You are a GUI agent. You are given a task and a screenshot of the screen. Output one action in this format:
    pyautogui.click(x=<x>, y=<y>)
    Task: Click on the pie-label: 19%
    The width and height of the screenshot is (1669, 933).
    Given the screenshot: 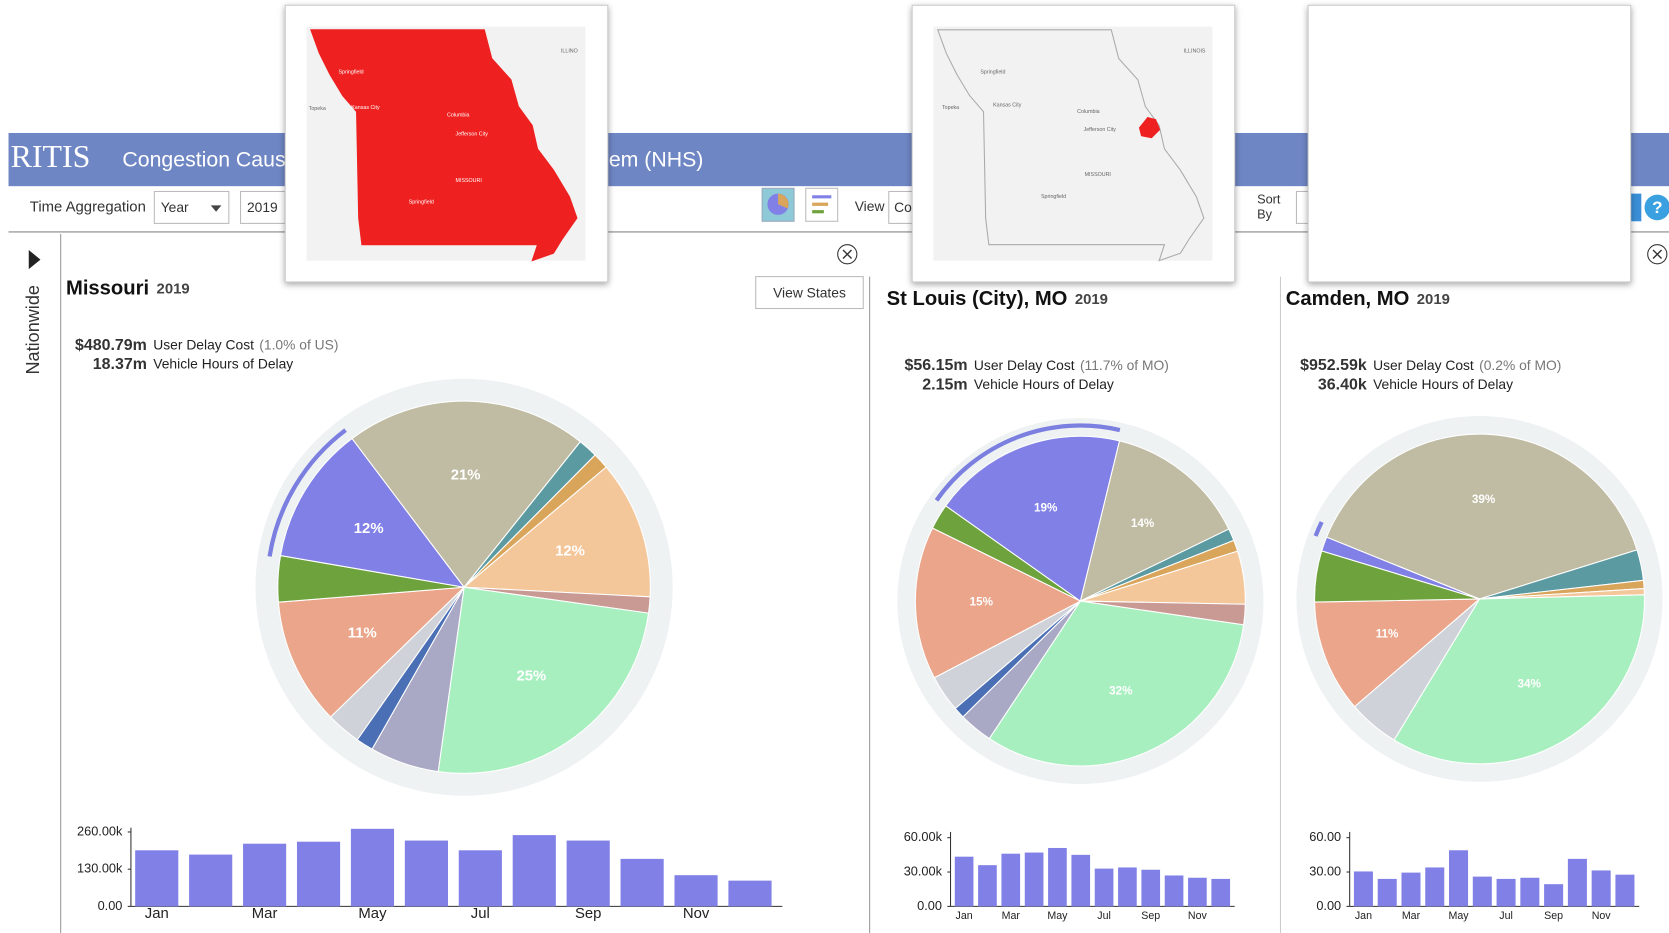 What is the action you would take?
    pyautogui.click(x=1046, y=508)
    